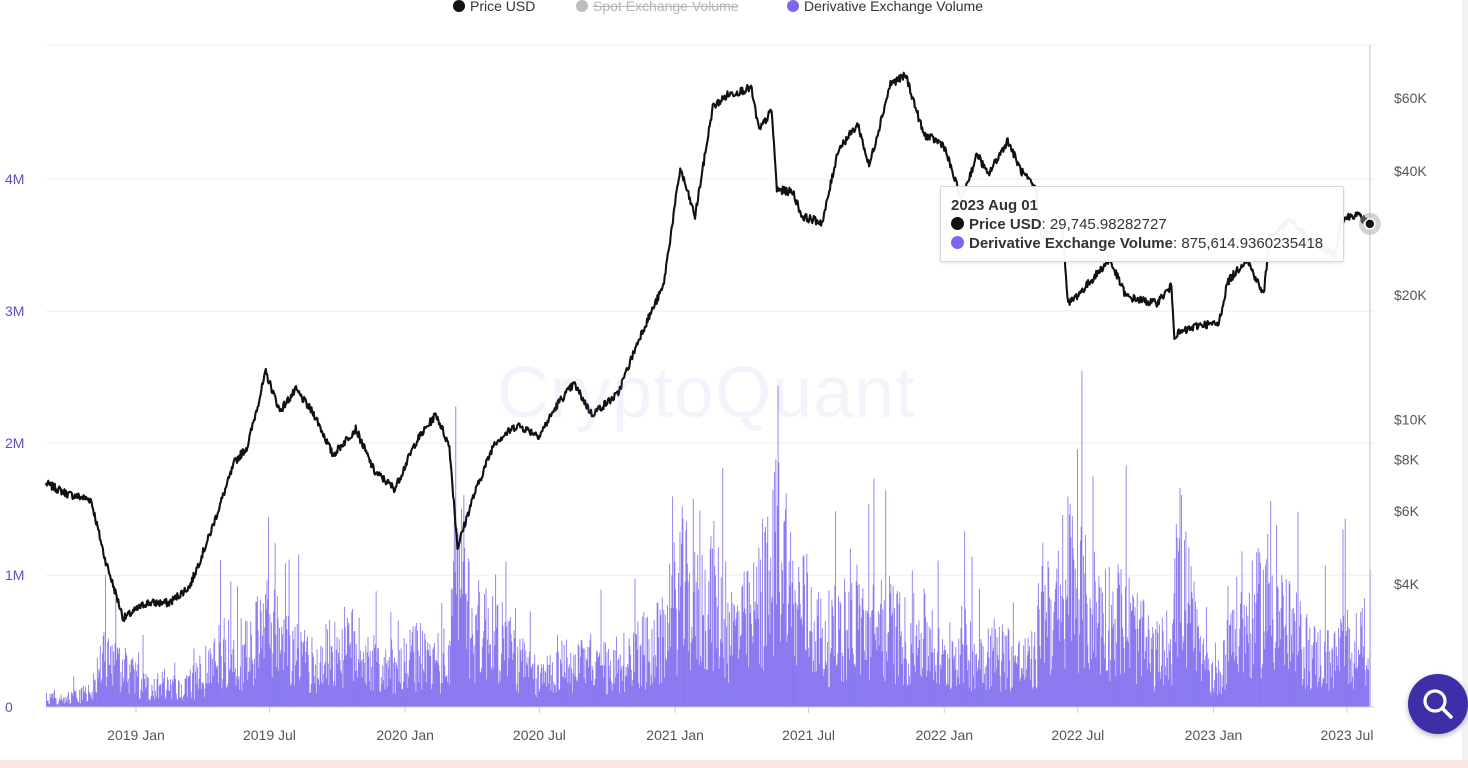 The width and height of the screenshot is (1468, 768). I want to click on tooltip-row-price: Price USD: 29,745.98282727, so click(1142, 224).